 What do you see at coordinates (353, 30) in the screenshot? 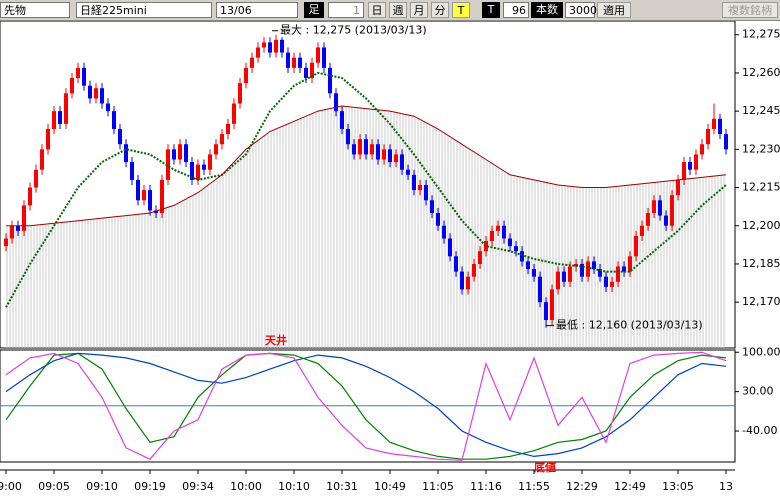
I see `max-annotation: 最大 : 12,275 (2013/03/13)` at bounding box center [353, 30].